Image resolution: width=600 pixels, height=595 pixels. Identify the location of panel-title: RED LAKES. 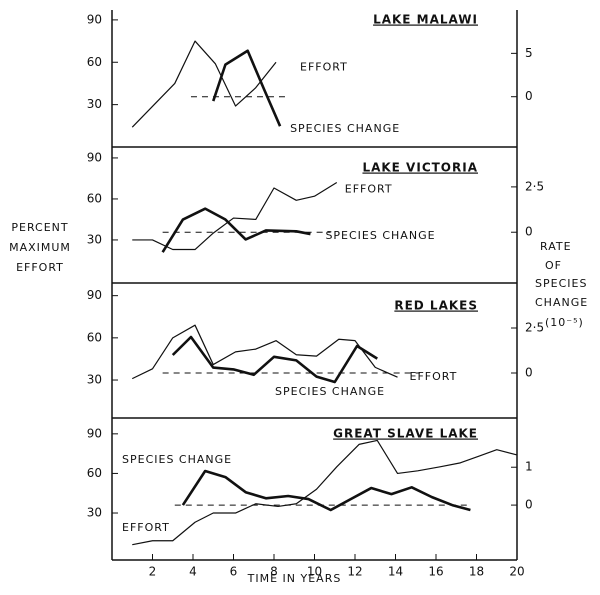
(436, 306).